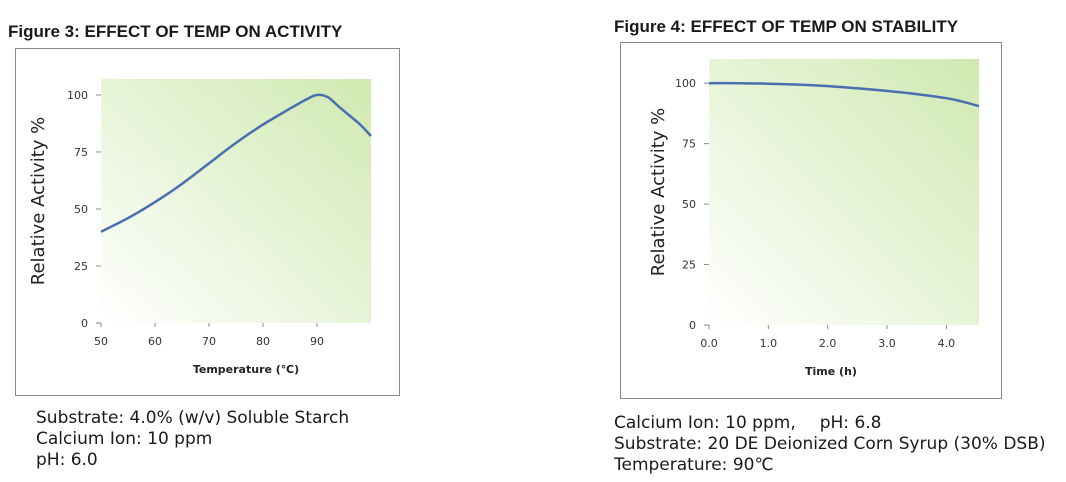 The height and width of the screenshot is (482, 1066). Describe the element at coordinates (947, 343) in the screenshot. I see `x-tick-label: 4.0` at that location.